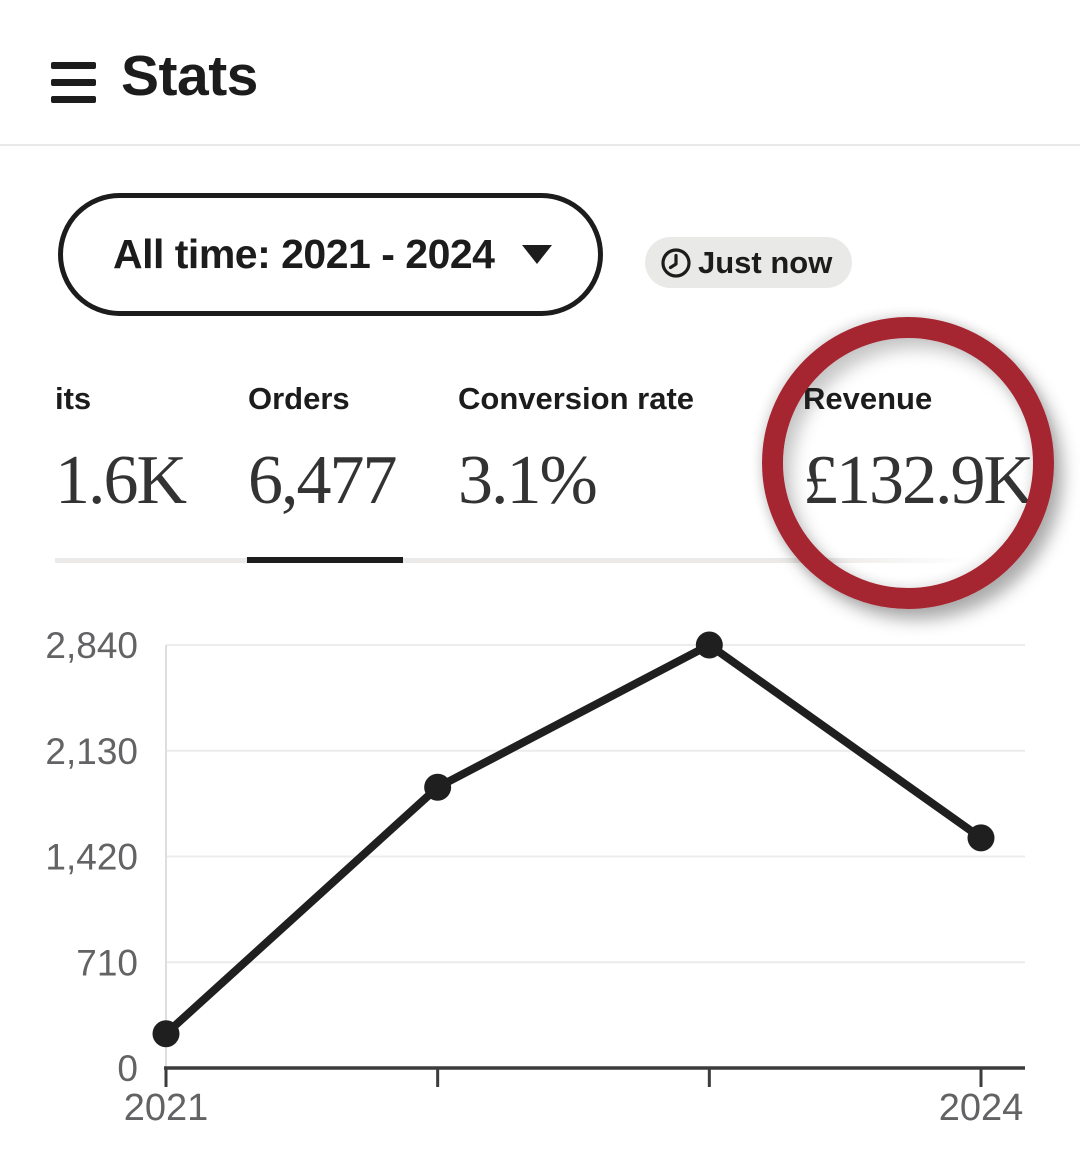  What do you see at coordinates (166, 1108) in the screenshot?
I see `svg-text: 2021` at bounding box center [166, 1108].